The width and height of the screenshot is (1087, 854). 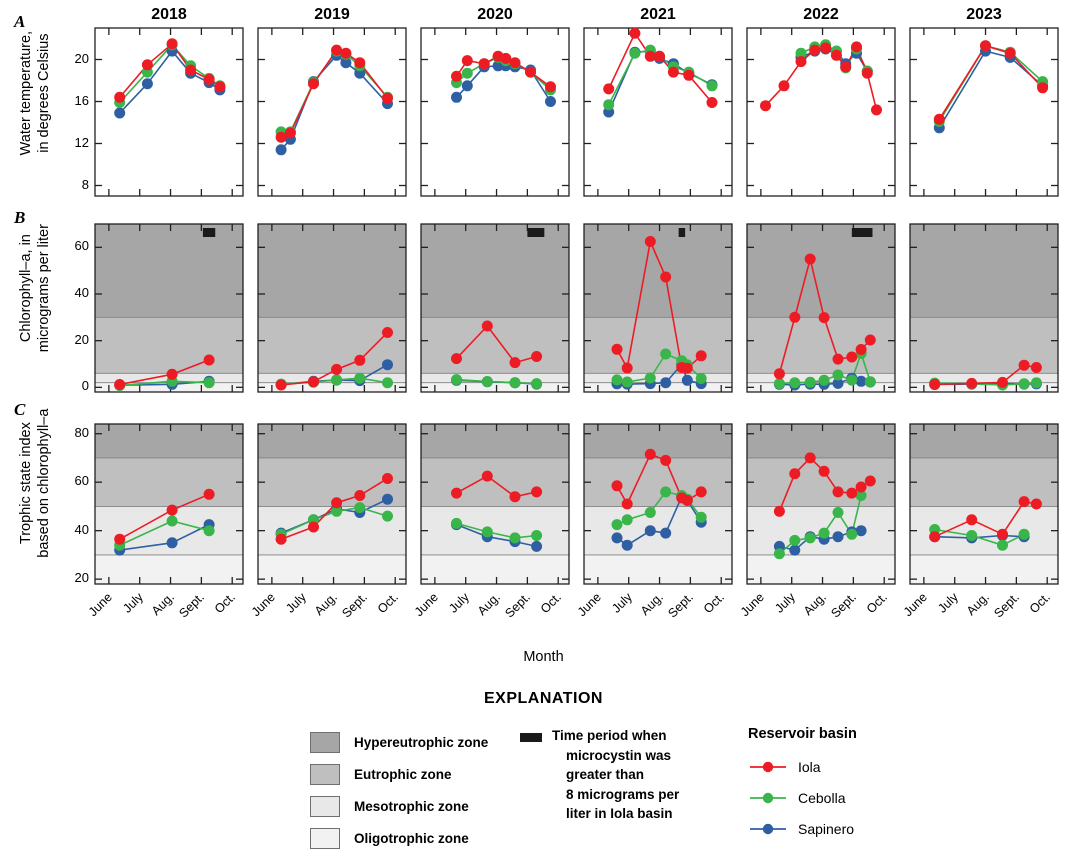 What do you see at coordinates (81, 142) in the screenshot?
I see `y-tick-label-a-12: 12` at bounding box center [81, 142].